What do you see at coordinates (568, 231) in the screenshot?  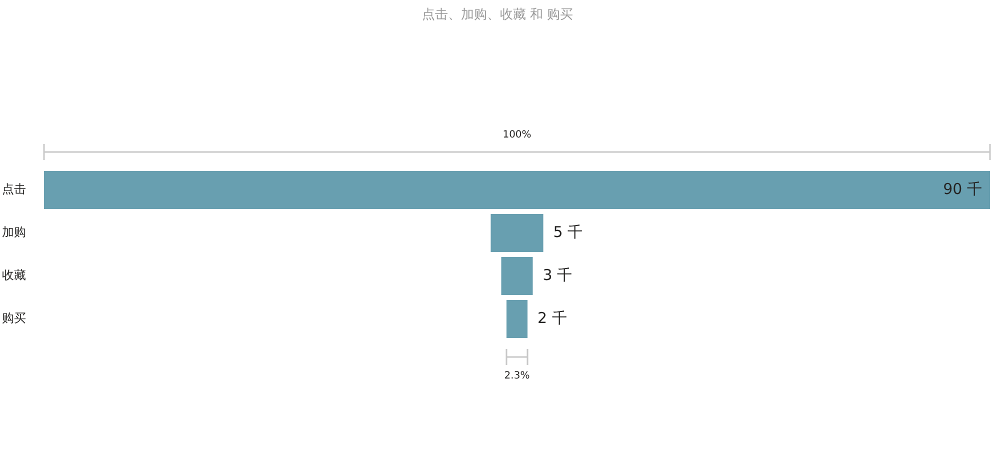 I see `data-label: 5 千` at bounding box center [568, 231].